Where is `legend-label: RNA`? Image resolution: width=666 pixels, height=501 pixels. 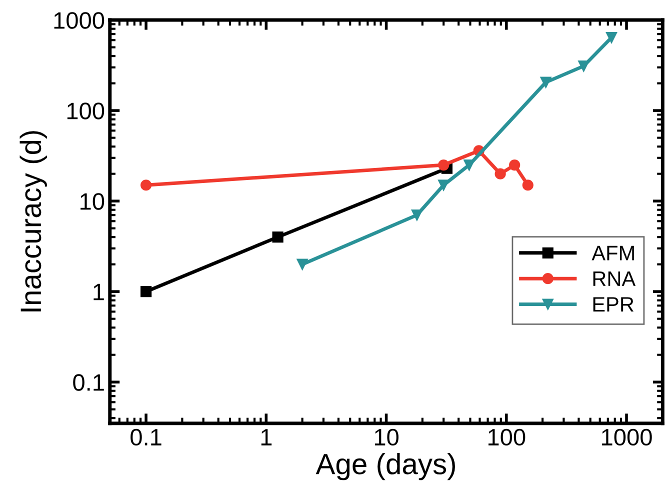 legend-label: RNA is located at coordinates (614, 279).